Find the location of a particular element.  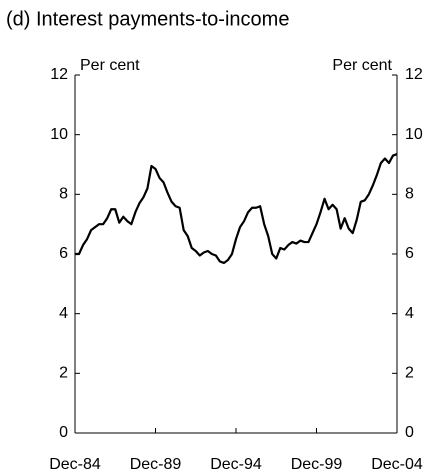

y2-tick-label: 4 is located at coordinates (409, 313).